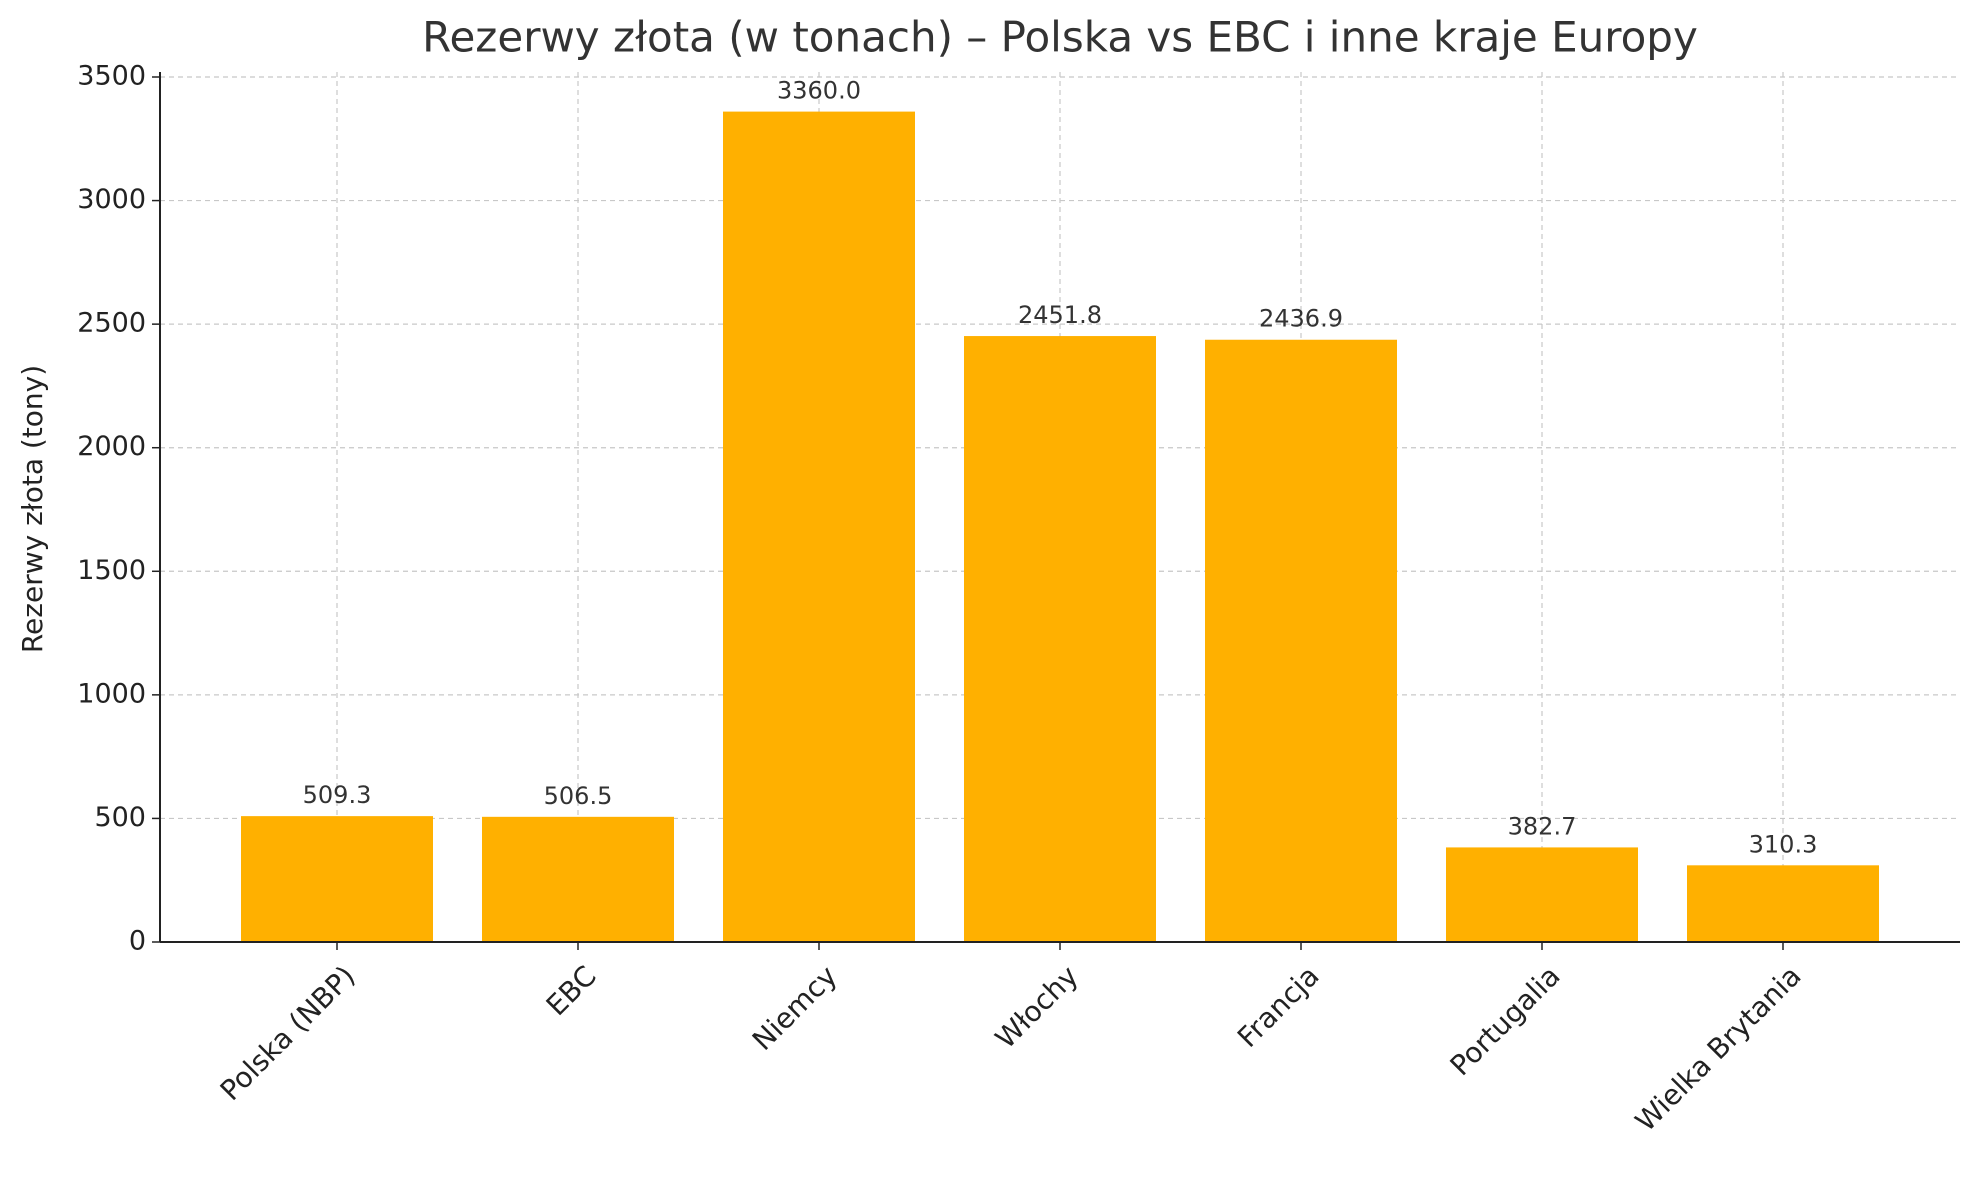  I want to click on x-tick-label: EBC, so click(571, 990).